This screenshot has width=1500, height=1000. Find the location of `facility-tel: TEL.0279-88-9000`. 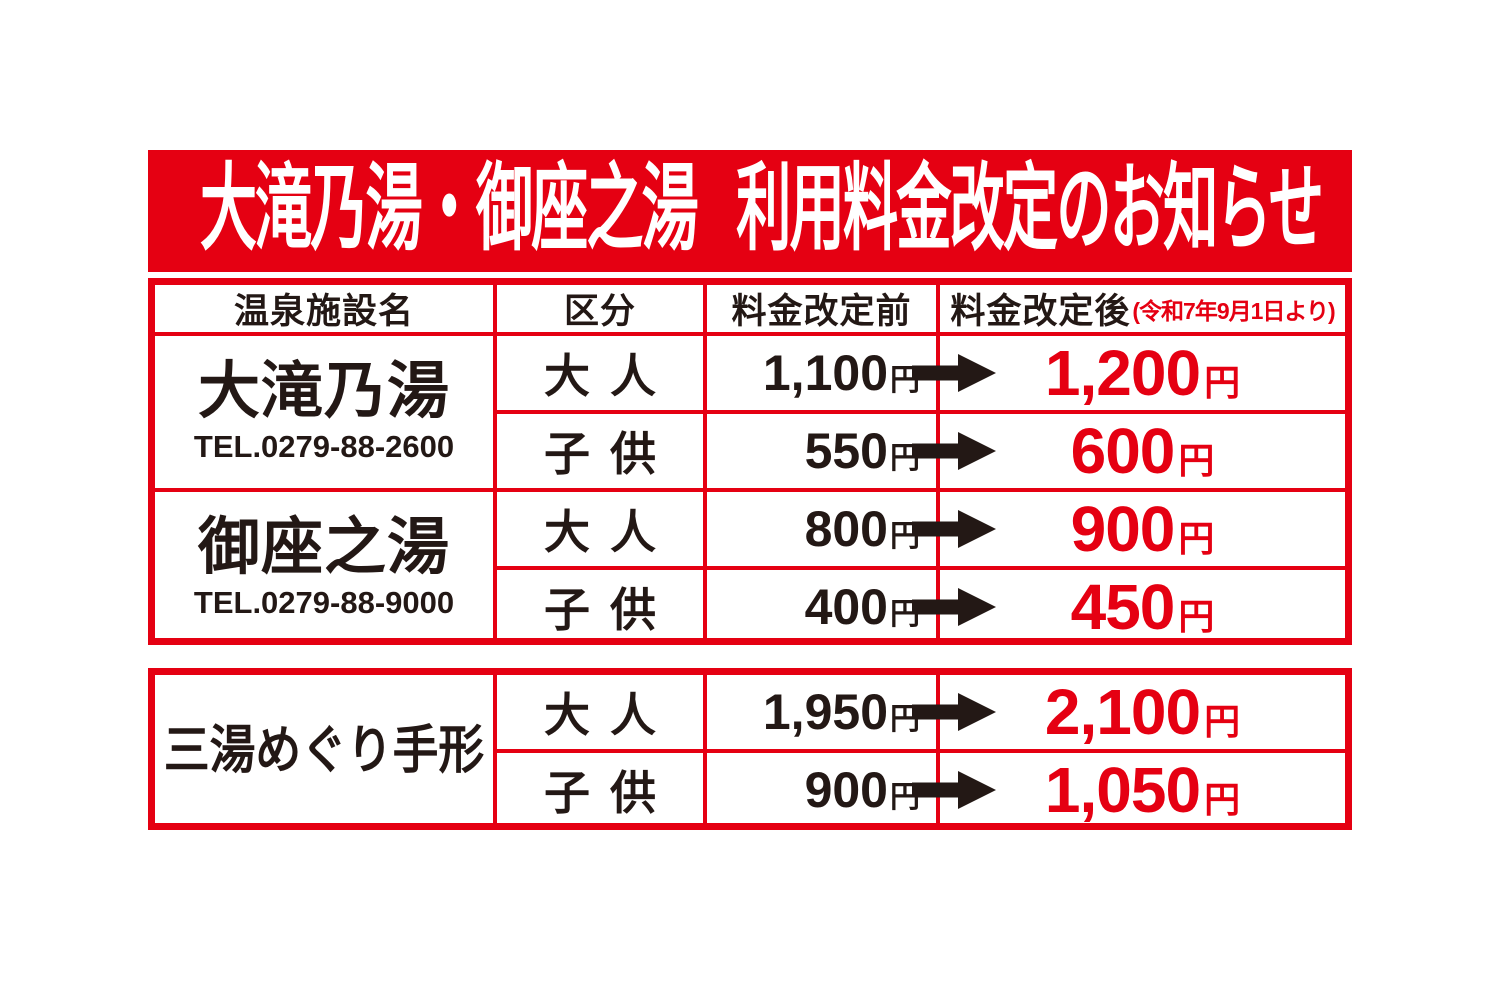

facility-tel: TEL.0279-88-9000 is located at coordinates (324, 602).